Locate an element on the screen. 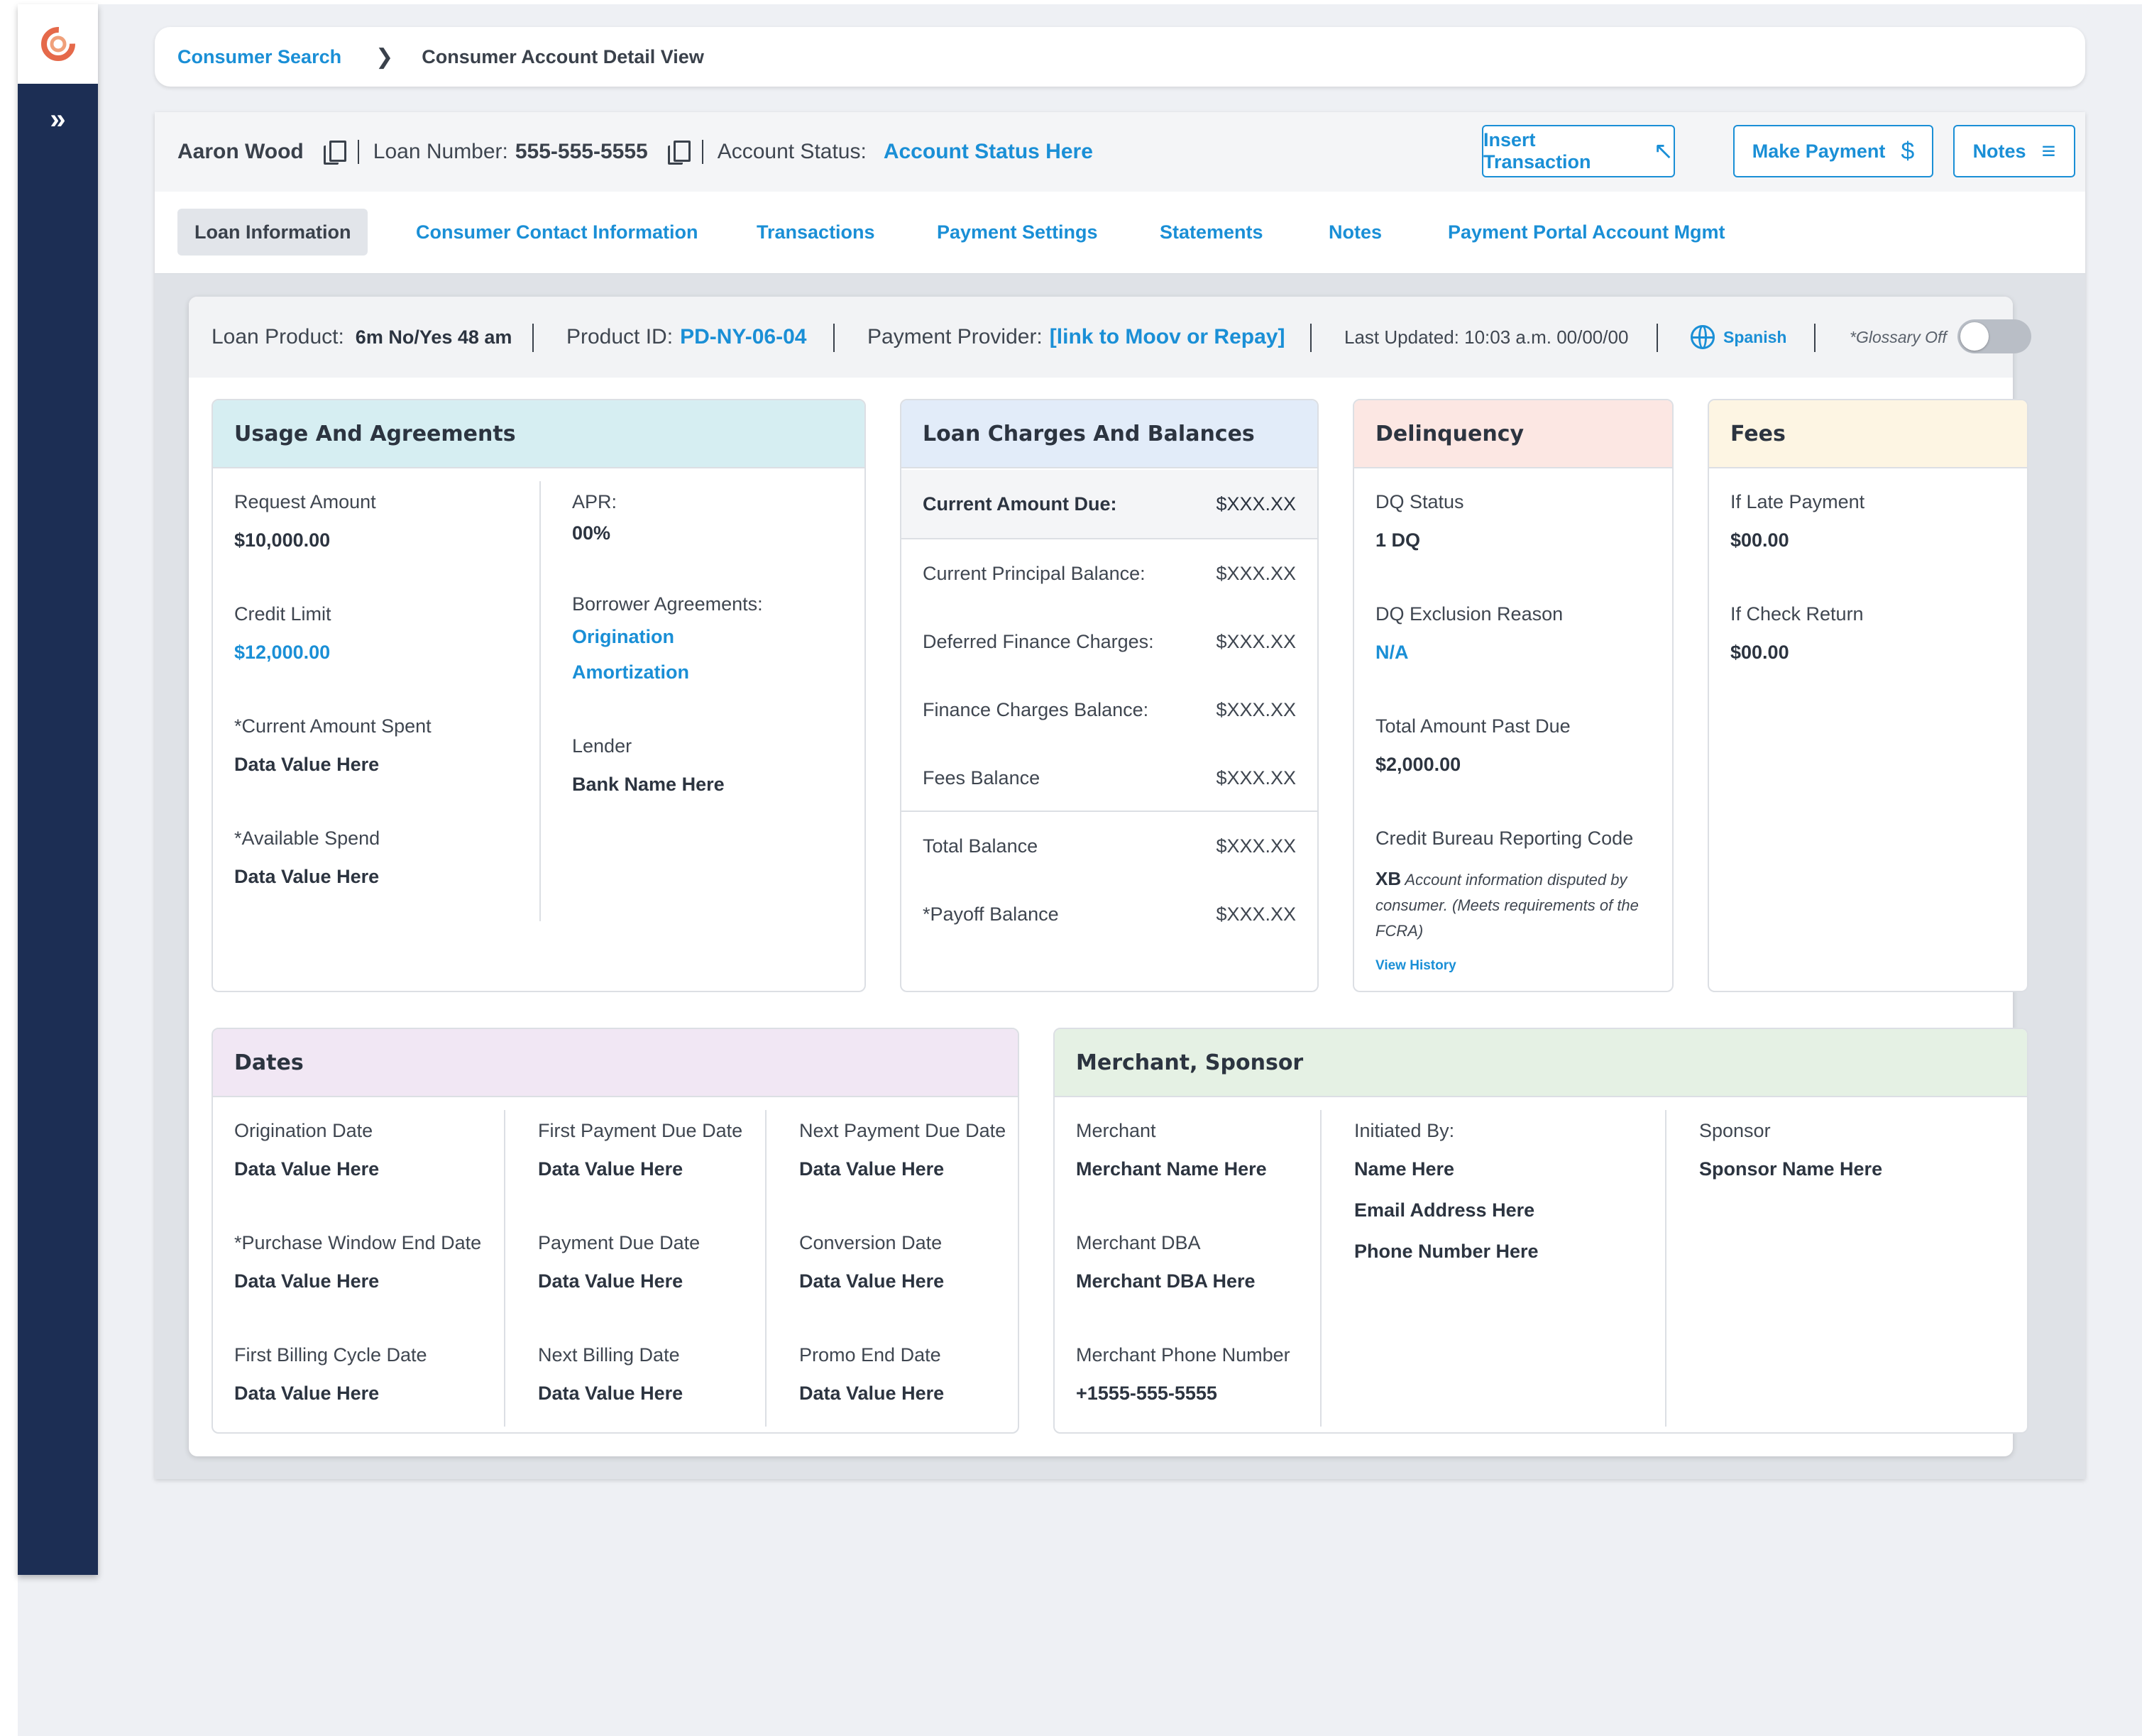 This screenshot has height=1736, width=2142. conversion-date-label: Conversion Date is located at coordinates (871, 1242).